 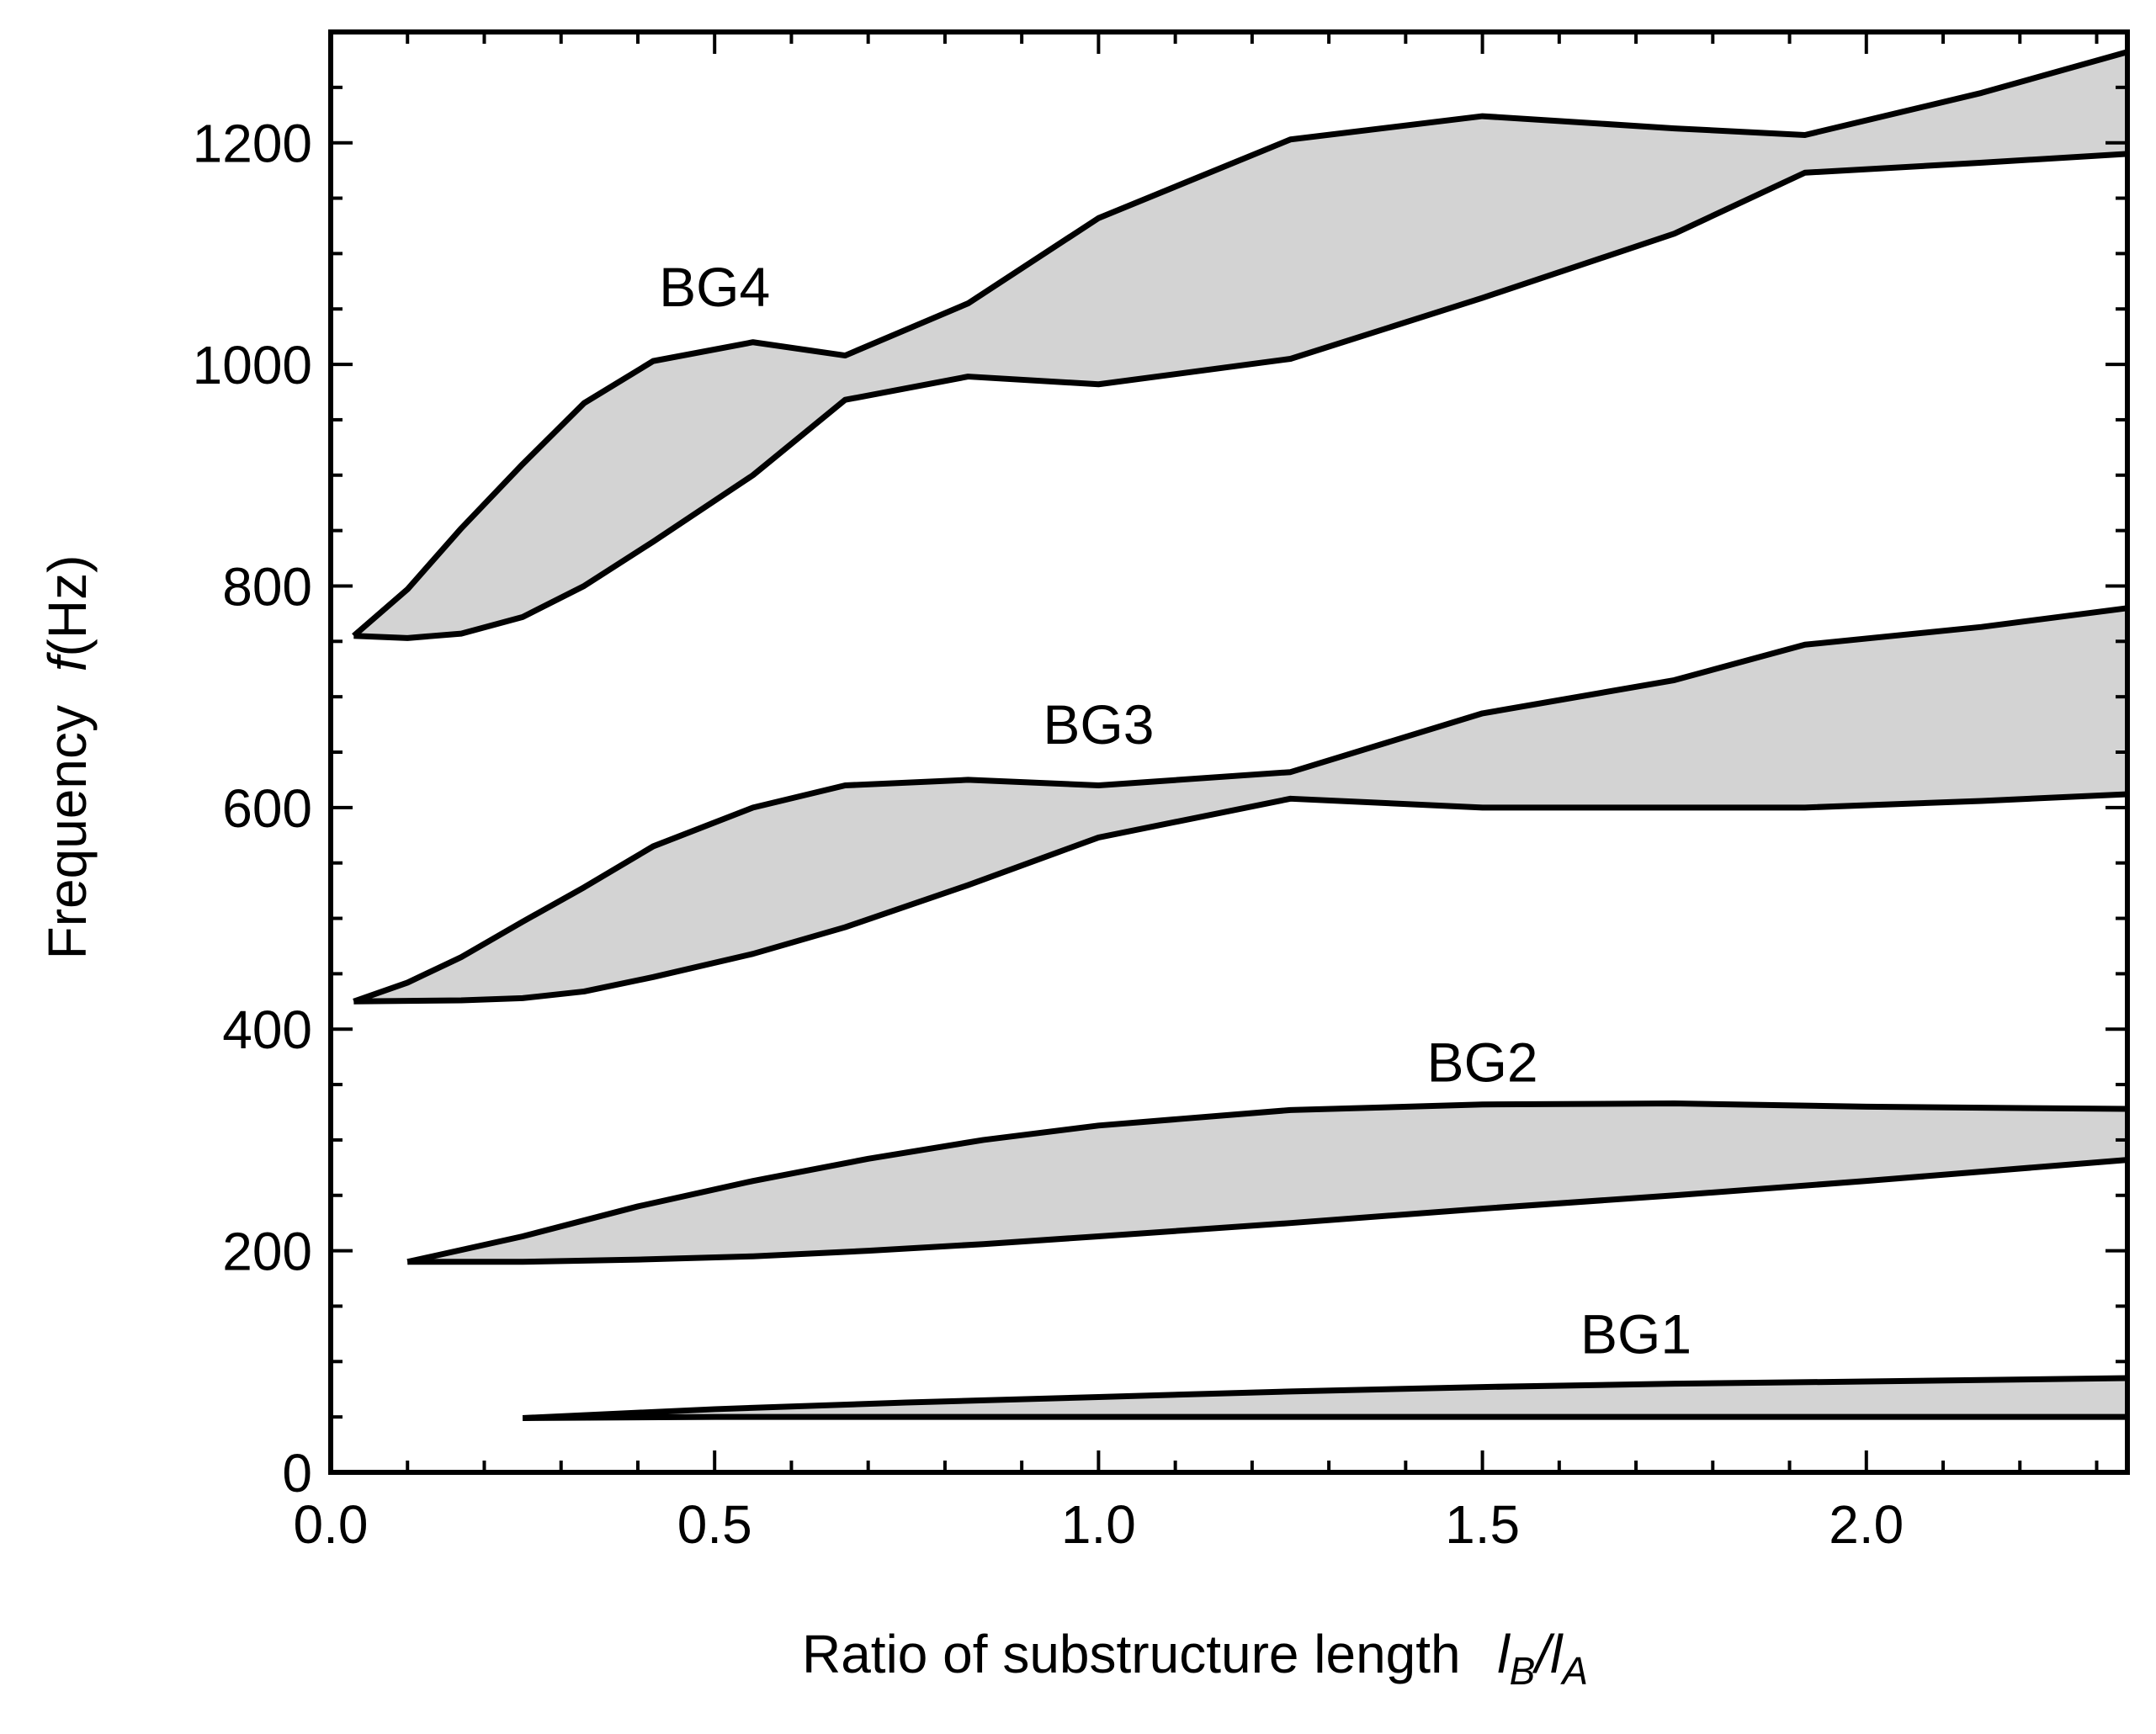 What do you see at coordinates (1635, 1333) in the screenshot?
I see `band-label-bg1: BG1` at bounding box center [1635, 1333].